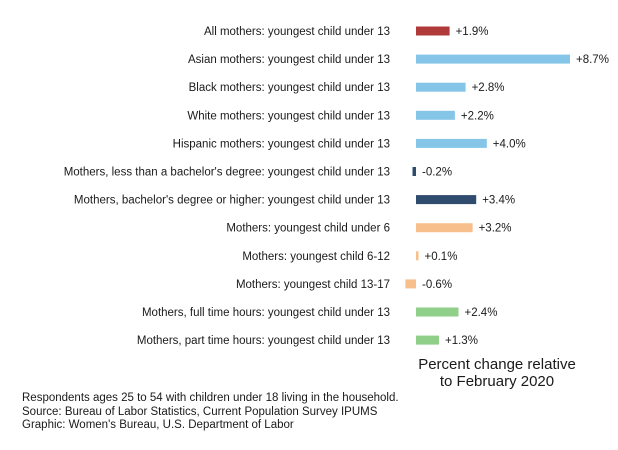 This screenshot has width=618, height=450. Describe the element at coordinates (437, 173) in the screenshot. I see `value-label: -0.2%` at that location.